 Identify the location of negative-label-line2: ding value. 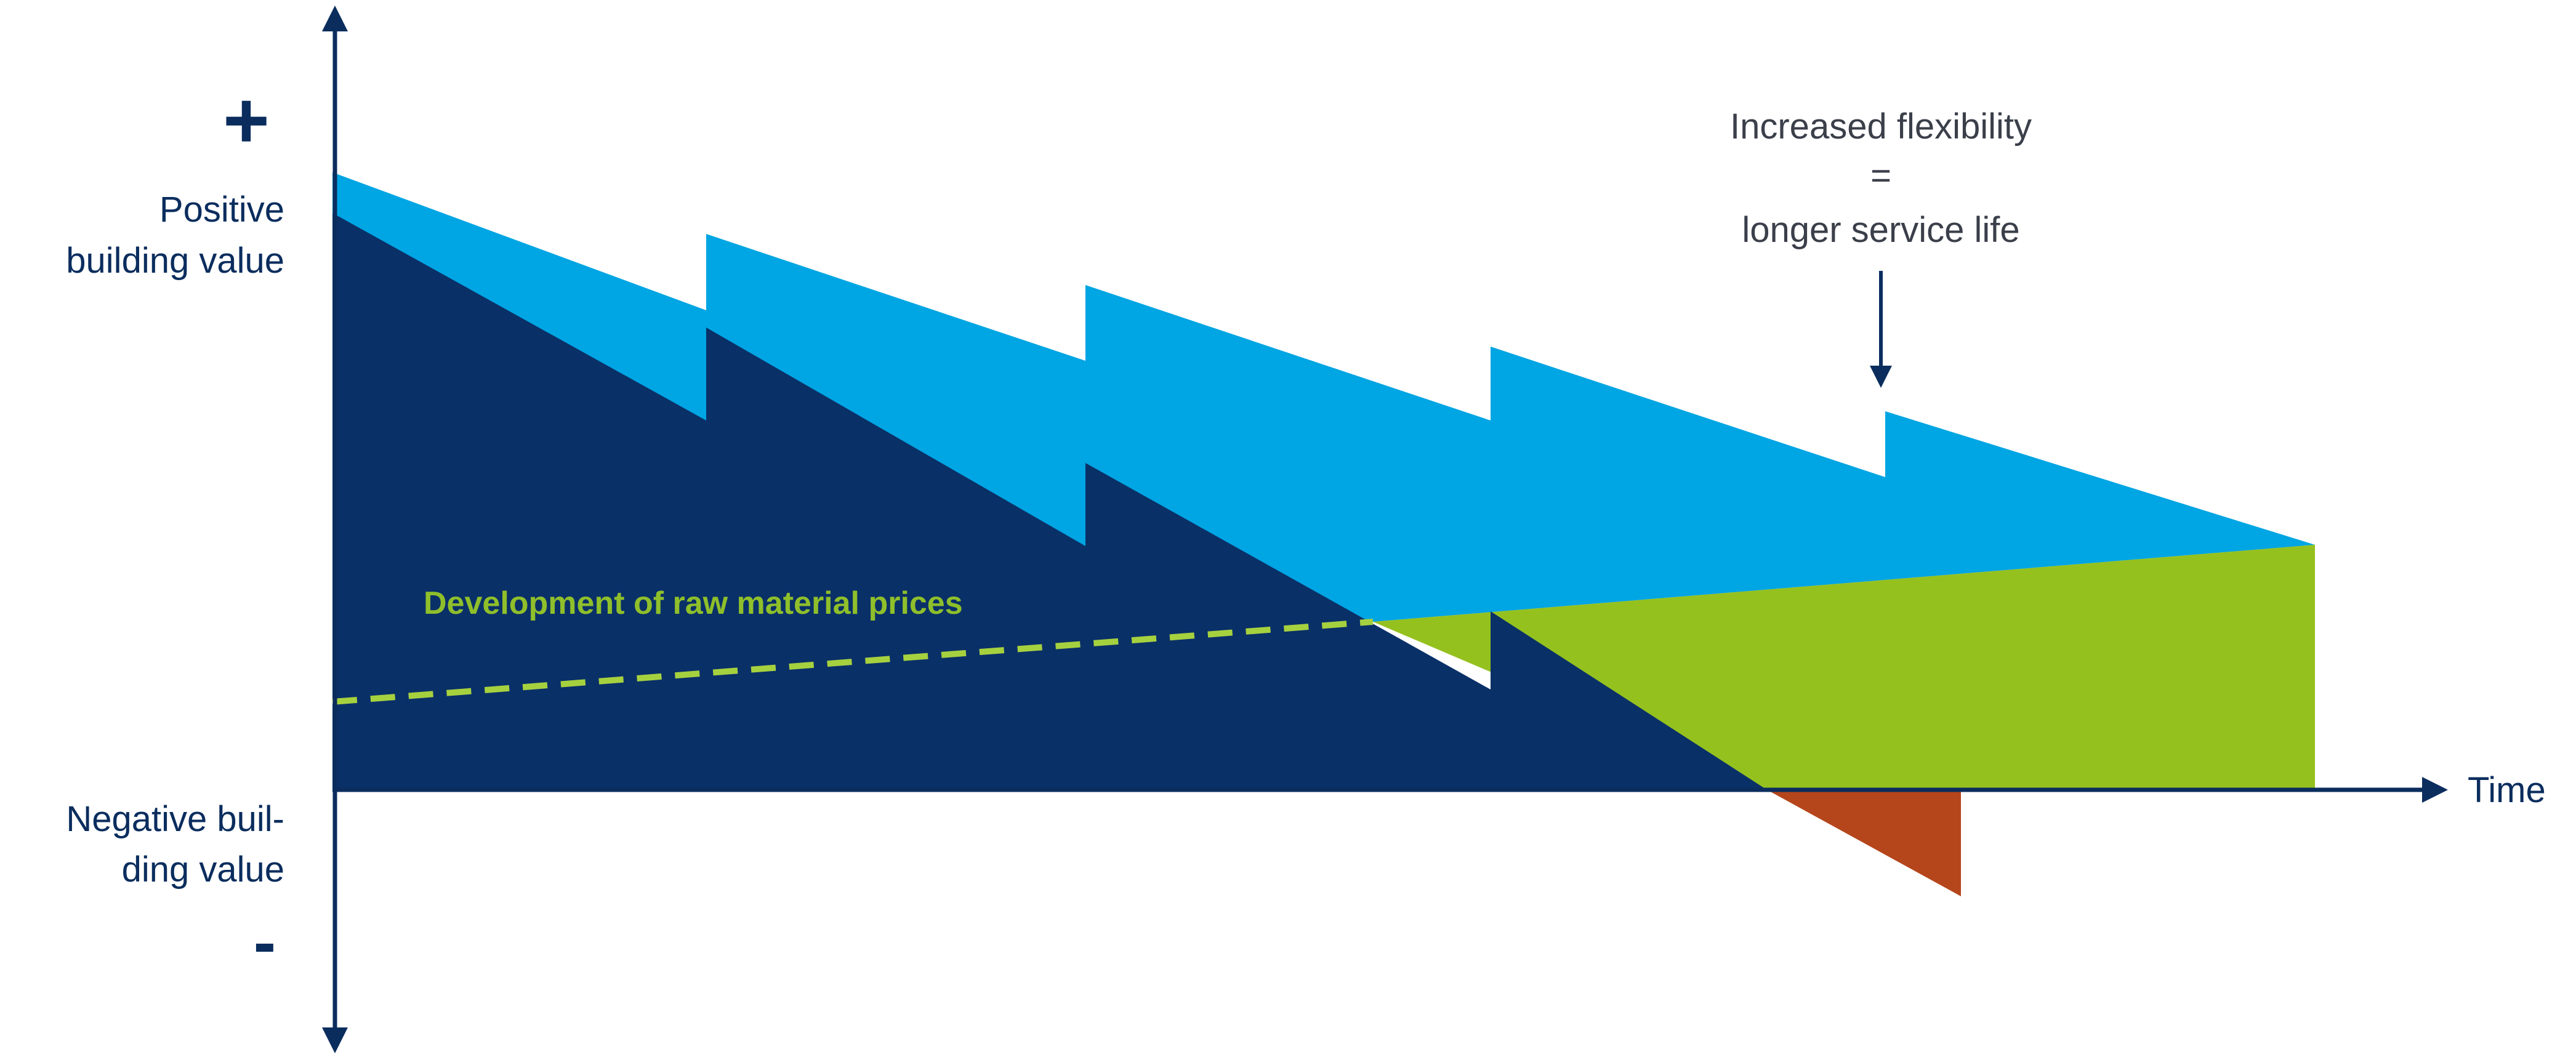
(203, 870).